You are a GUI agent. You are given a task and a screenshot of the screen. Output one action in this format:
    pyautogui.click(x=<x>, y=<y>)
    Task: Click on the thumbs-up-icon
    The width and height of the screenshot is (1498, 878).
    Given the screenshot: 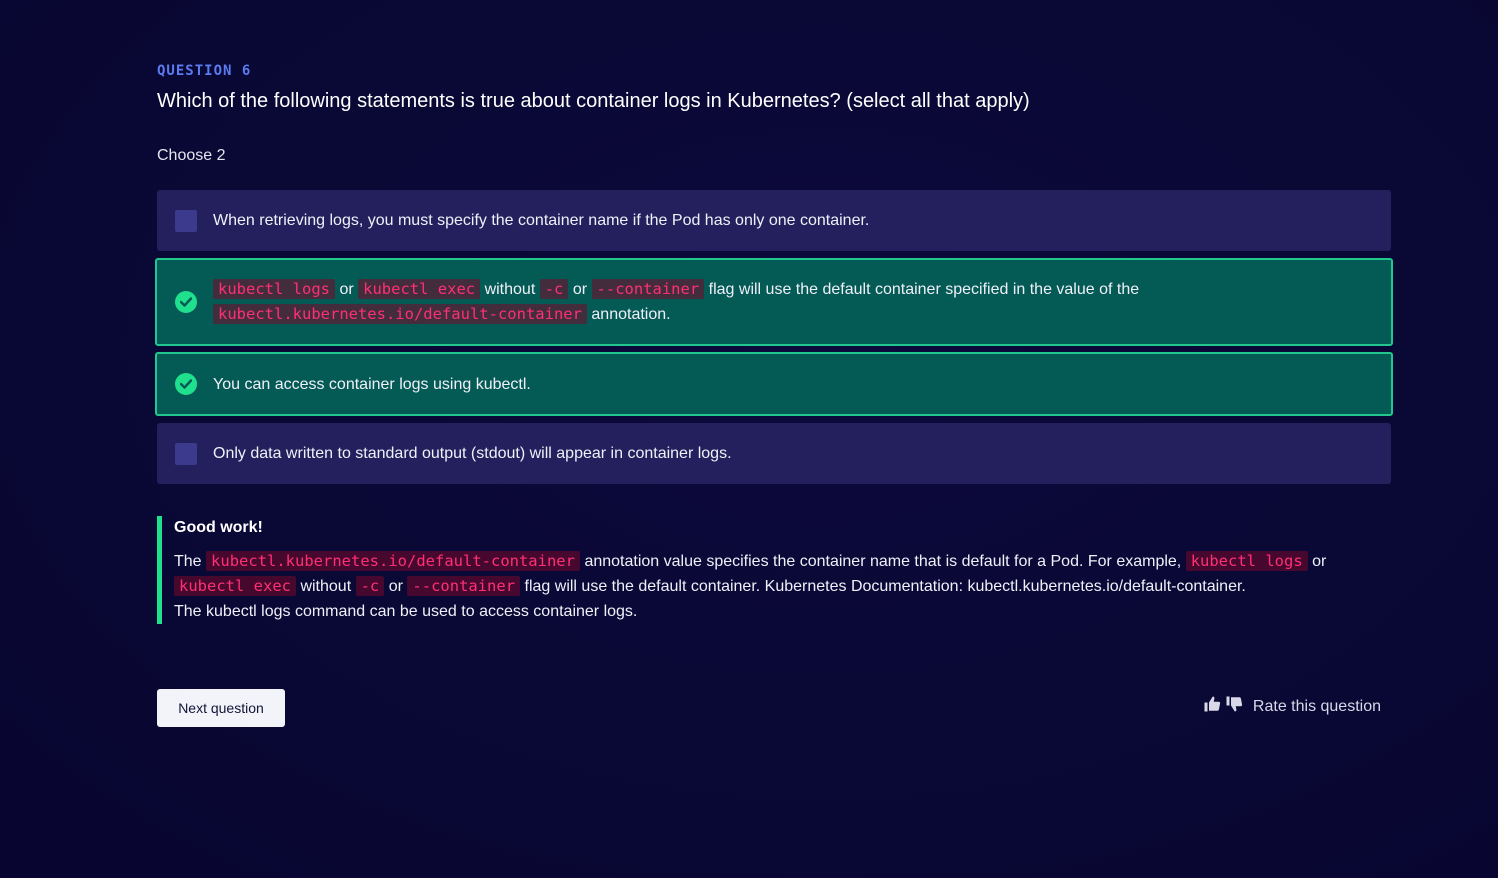 What is the action you would take?
    pyautogui.click(x=1212, y=706)
    